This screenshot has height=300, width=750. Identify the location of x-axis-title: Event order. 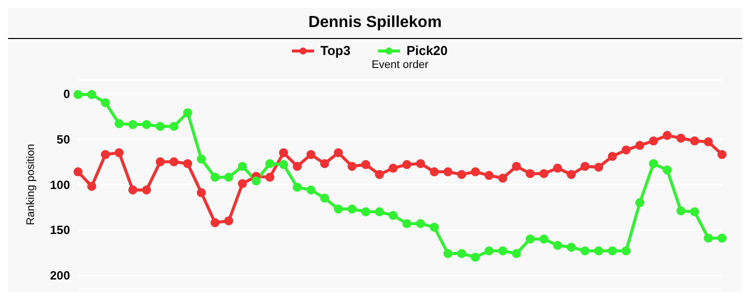
(400, 64).